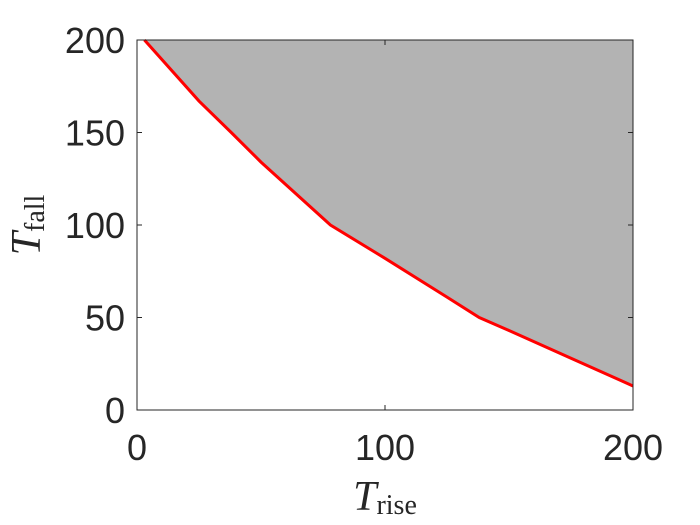 This screenshot has height=525, width=700. What do you see at coordinates (95, 225) in the screenshot?
I see `y-tick-label: 100` at bounding box center [95, 225].